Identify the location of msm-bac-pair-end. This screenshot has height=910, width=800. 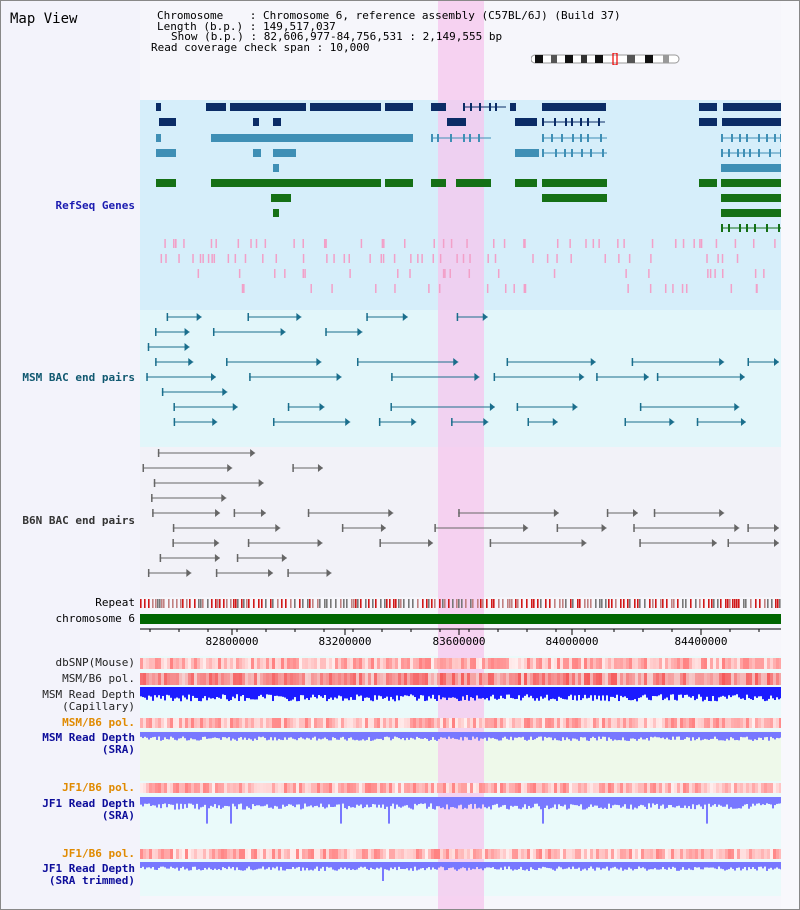
(452, 422).